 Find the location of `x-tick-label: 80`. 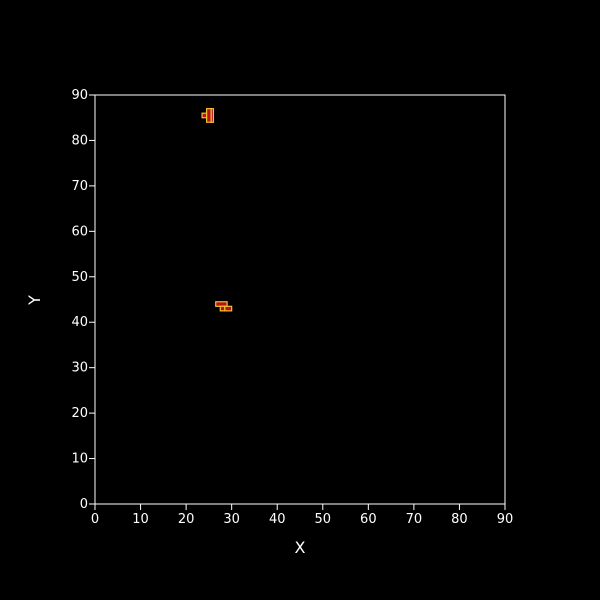

x-tick-label: 80 is located at coordinates (459, 519).